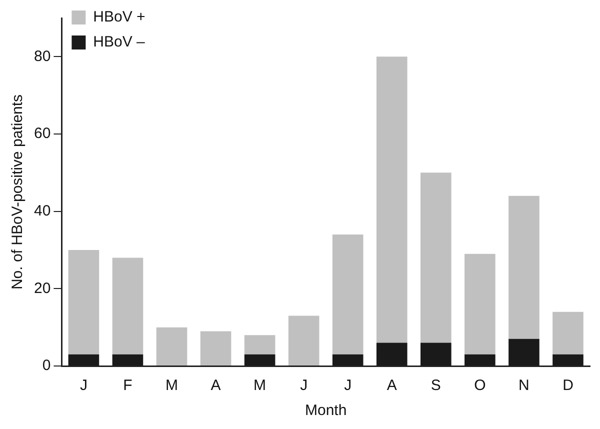 This screenshot has width=600, height=429. I want to click on y-tick-label: 0, so click(46, 365).